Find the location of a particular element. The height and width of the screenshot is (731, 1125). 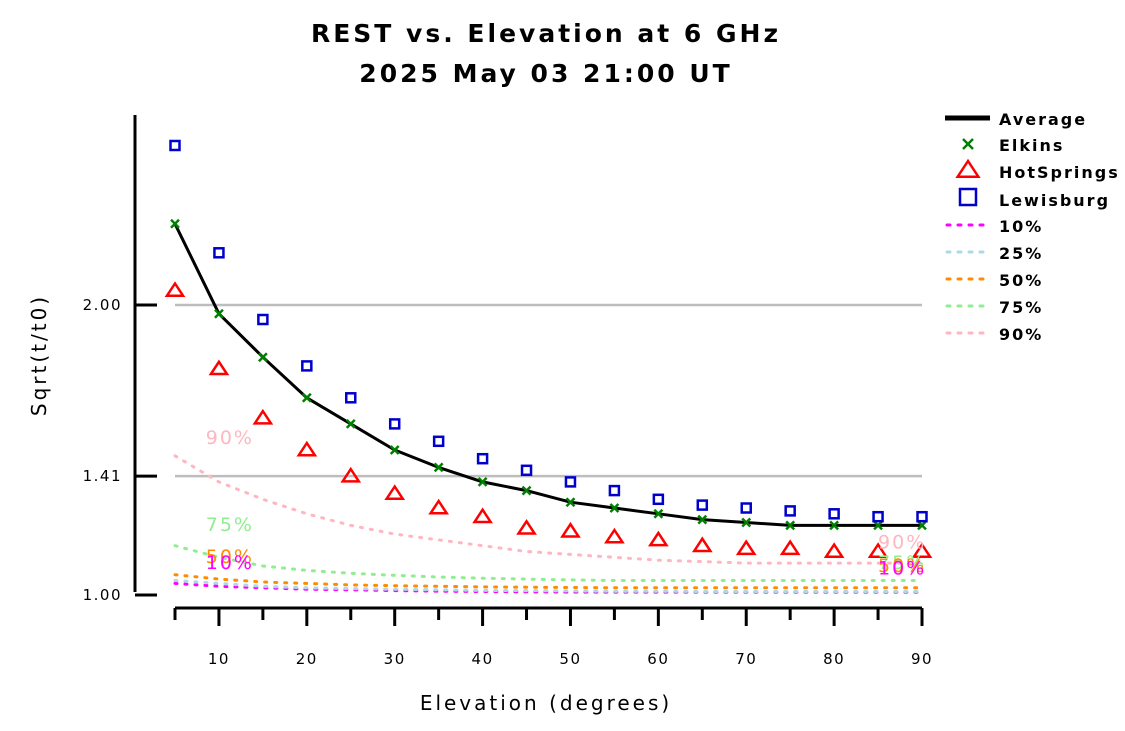

legend-item: Elkins is located at coordinates (1012, 145).